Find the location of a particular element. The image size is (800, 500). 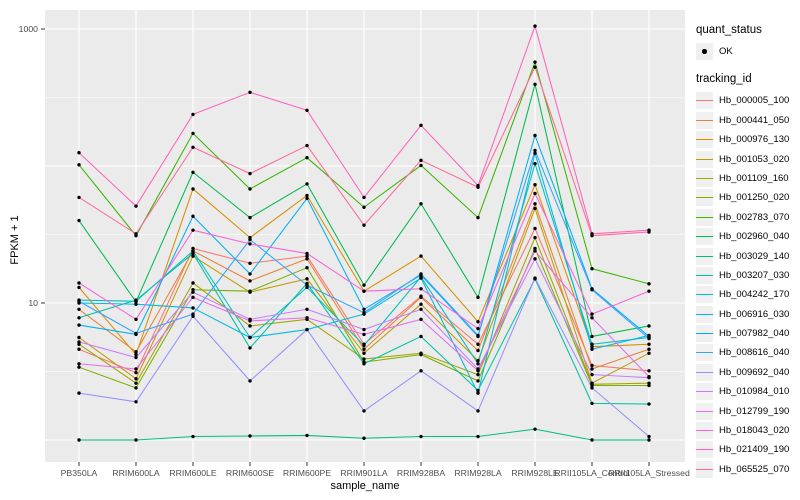

x-tick-label: RRIM600SE is located at coordinates (250, 473).